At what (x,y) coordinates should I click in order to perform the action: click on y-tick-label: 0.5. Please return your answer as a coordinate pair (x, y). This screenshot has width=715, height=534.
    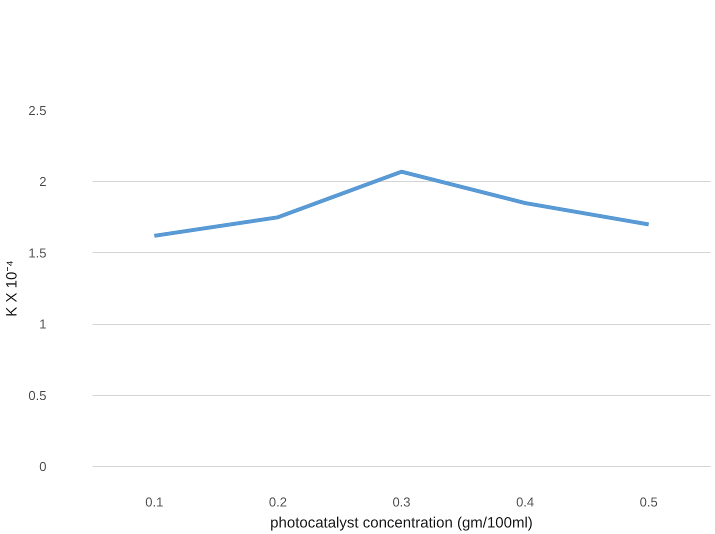
    Looking at the image, I should click on (37, 395).